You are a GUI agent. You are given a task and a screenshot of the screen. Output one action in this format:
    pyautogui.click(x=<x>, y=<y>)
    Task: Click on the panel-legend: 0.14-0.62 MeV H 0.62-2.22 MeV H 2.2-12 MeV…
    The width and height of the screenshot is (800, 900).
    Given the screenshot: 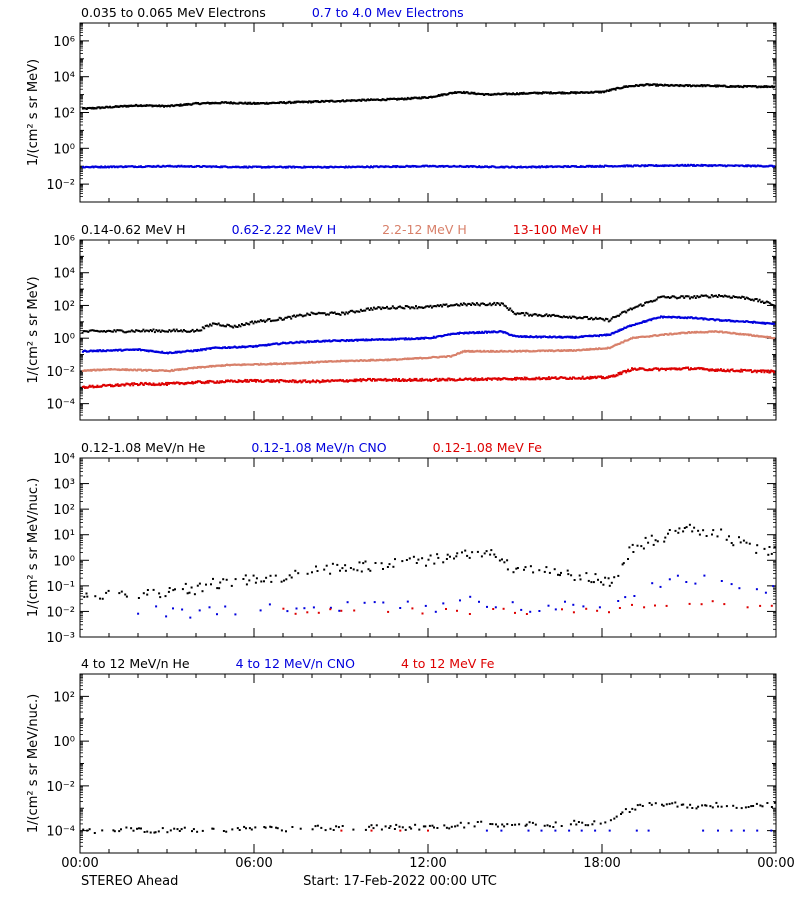 What is the action you would take?
    pyautogui.click(x=341, y=229)
    